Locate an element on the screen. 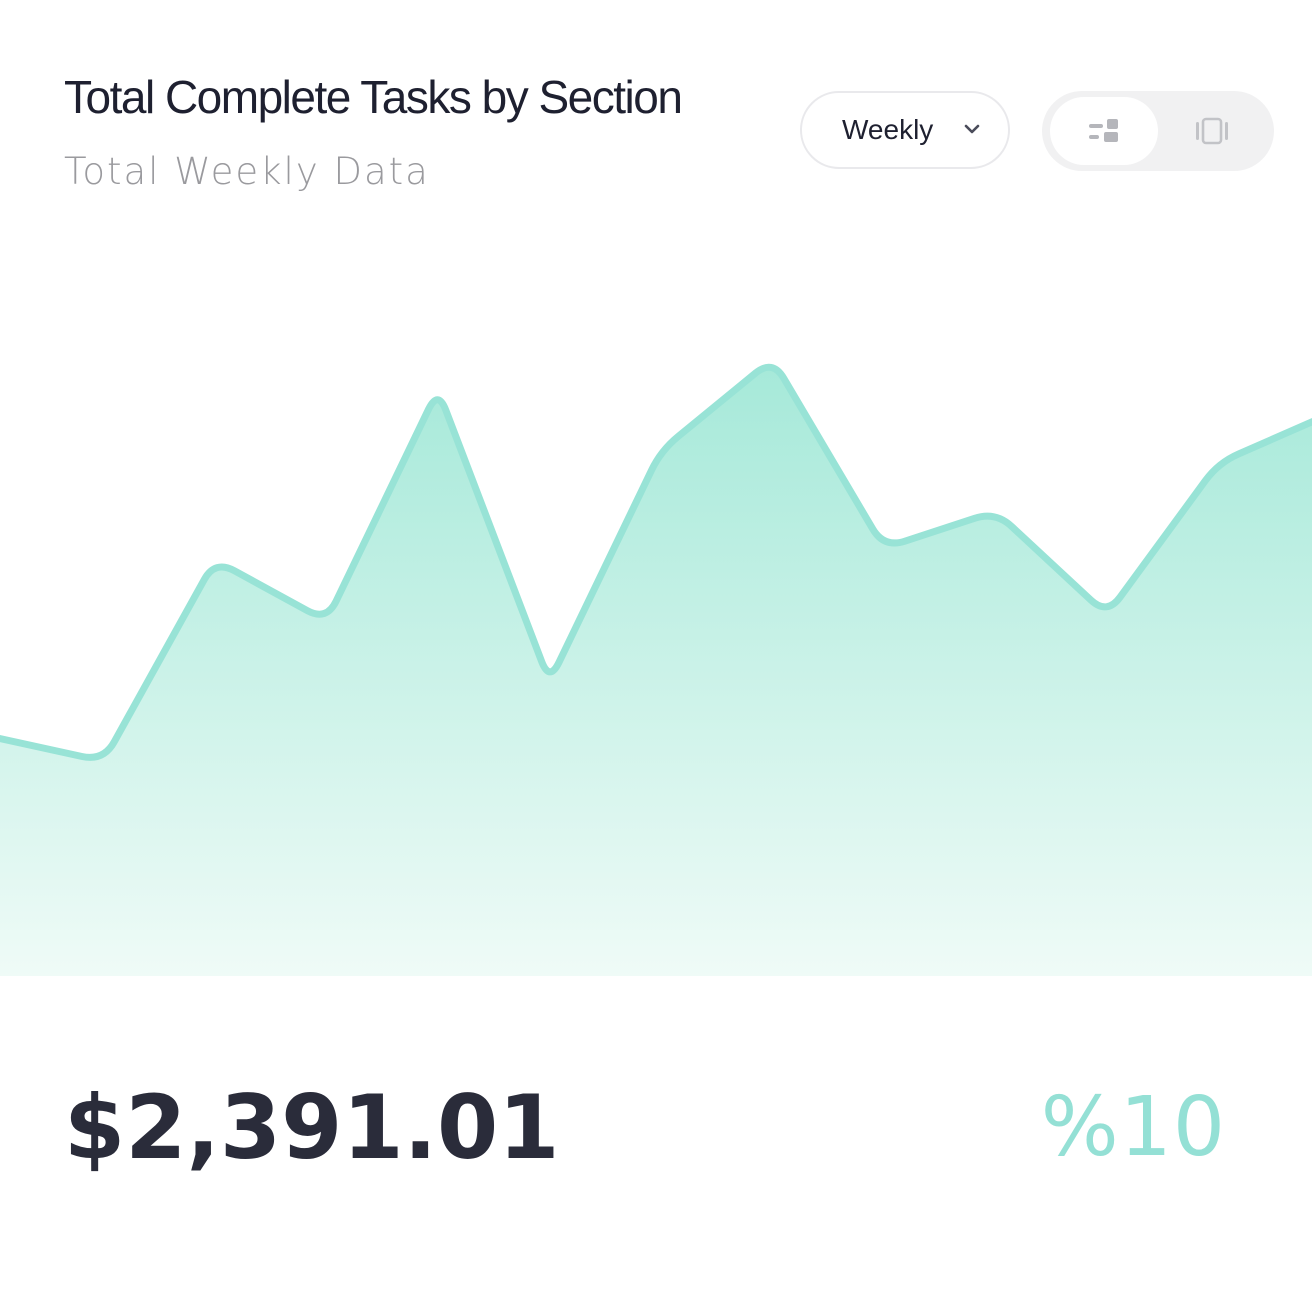  period-dropdown-label: Weekly is located at coordinates (888, 129).